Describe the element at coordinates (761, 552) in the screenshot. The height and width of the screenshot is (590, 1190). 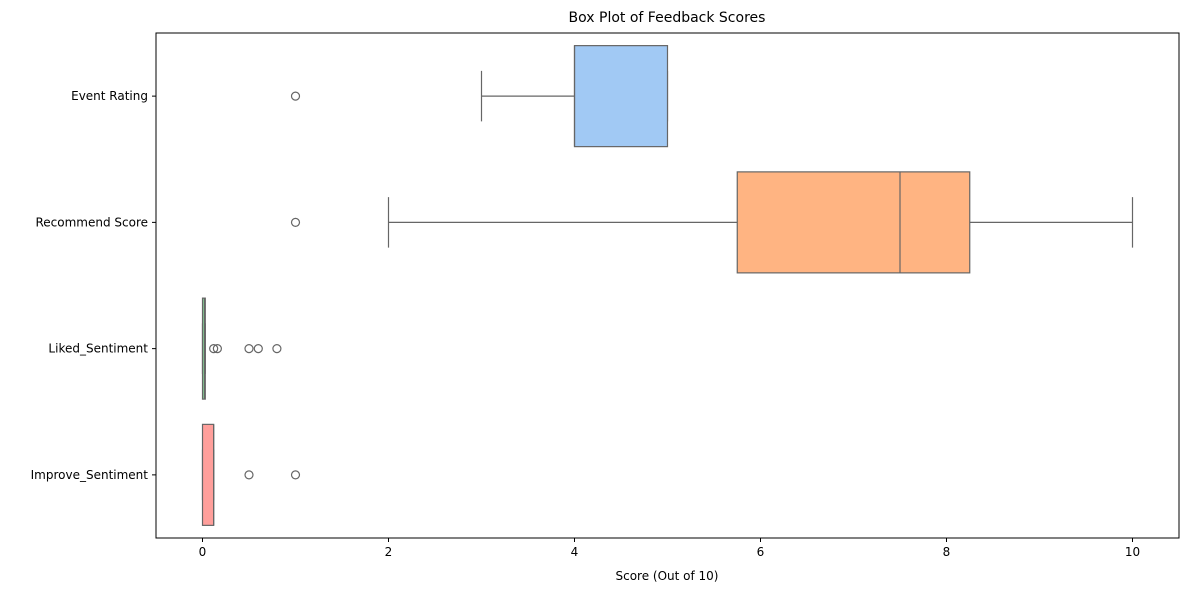
I see `x-tick-label: 6` at that location.